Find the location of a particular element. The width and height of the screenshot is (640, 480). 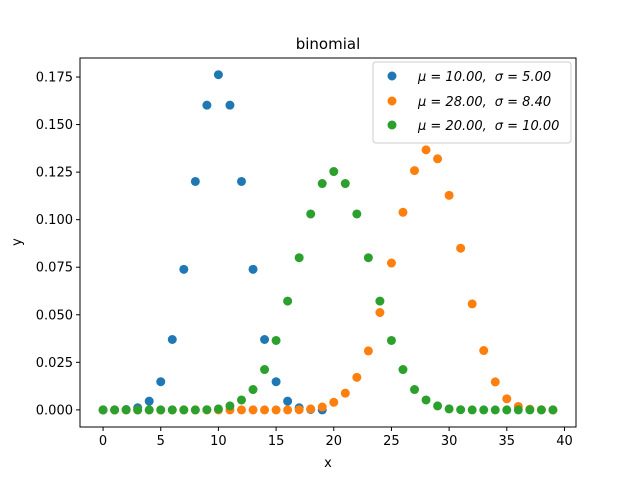

x-tick-label: 15 is located at coordinates (276, 441).